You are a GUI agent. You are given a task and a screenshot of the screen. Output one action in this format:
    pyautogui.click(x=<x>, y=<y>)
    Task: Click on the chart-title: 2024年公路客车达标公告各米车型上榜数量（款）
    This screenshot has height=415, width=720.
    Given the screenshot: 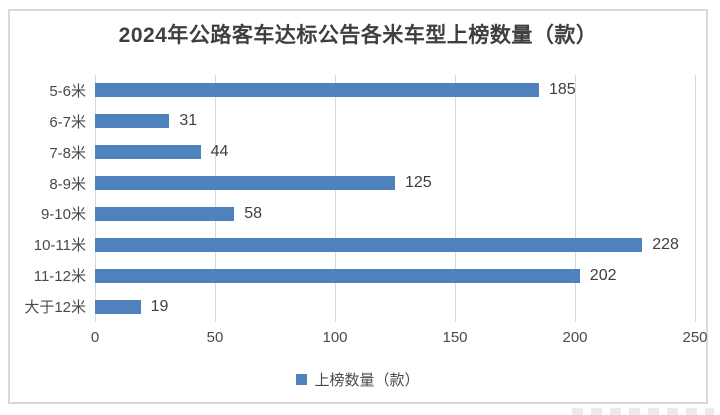 What is the action you would take?
    pyautogui.click(x=358, y=35)
    